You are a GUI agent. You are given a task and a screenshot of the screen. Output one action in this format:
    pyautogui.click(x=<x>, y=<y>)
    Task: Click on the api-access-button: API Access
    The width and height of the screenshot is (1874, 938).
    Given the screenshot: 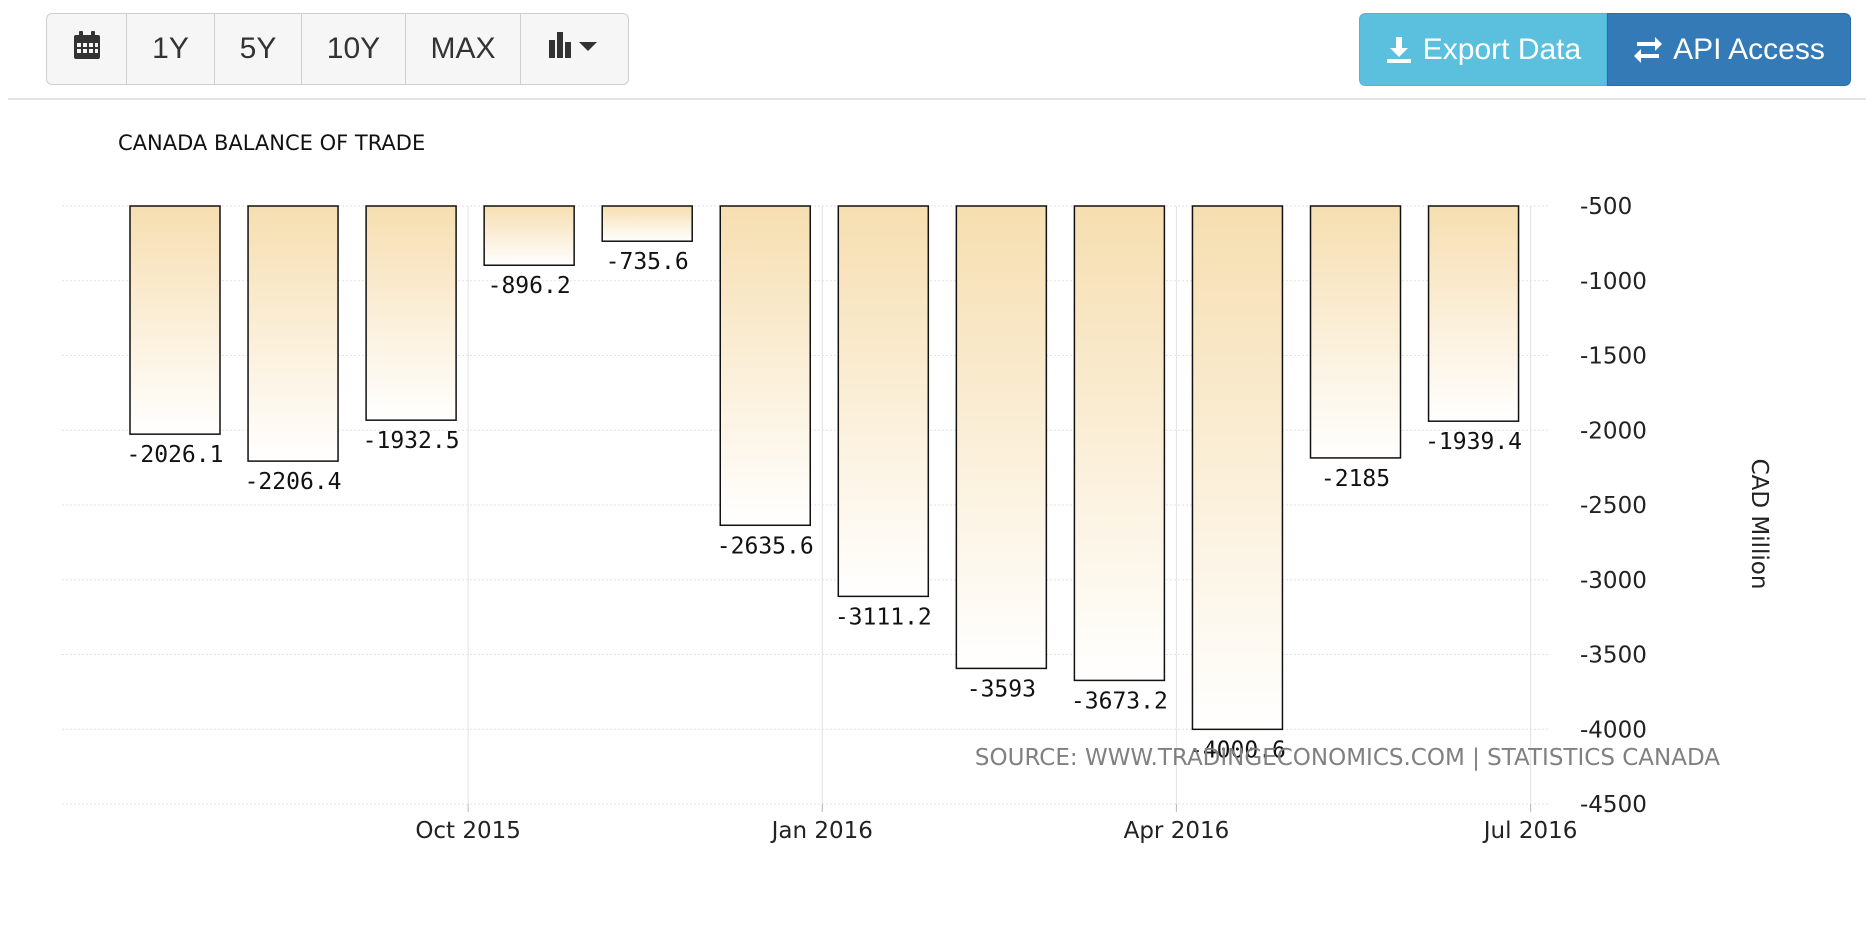 What is the action you would take?
    pyautogui.click(x=1729, y=49)
    